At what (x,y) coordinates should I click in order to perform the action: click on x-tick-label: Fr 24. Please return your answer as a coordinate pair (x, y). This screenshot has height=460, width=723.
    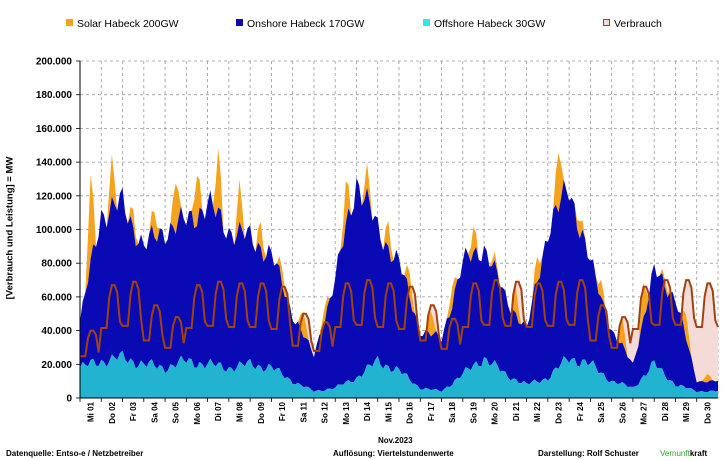
    Looking at the image, I should click on (580, 411).